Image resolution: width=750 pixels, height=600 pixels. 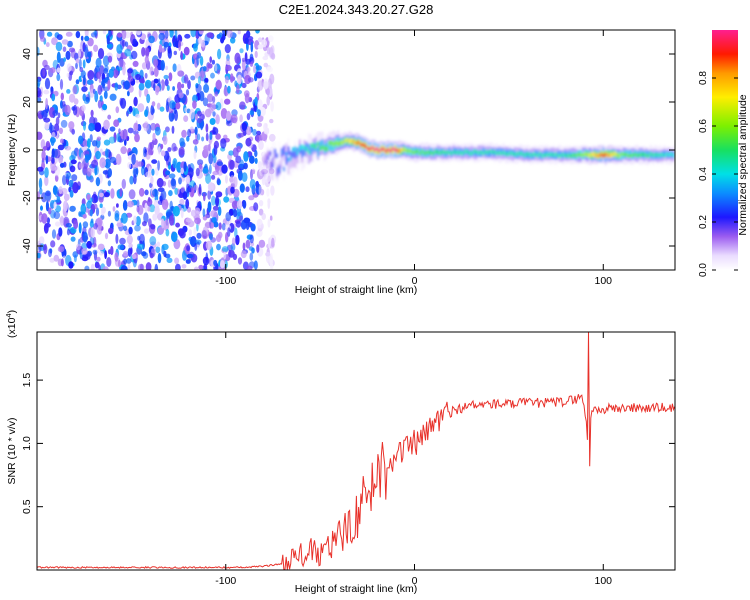 What do you see at coordinates (725, 150) in the screenshot?
I see `colorbar-gradient` at bounding box center [725, 150].